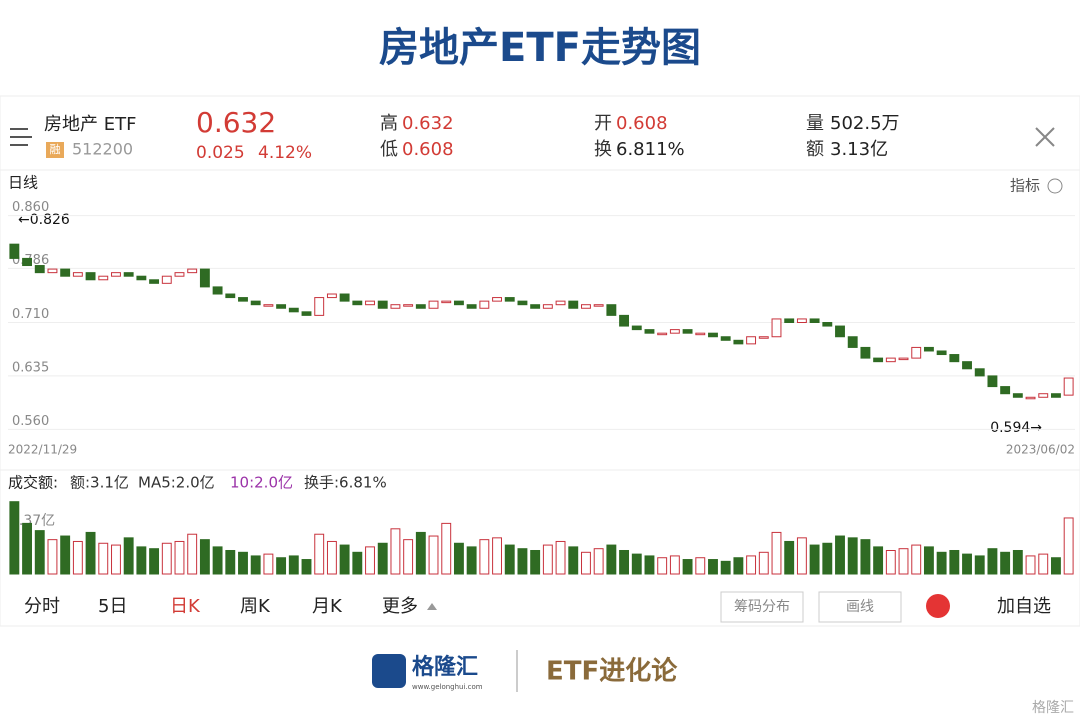  I want to click on indicator-icon, so click(1055, 186).